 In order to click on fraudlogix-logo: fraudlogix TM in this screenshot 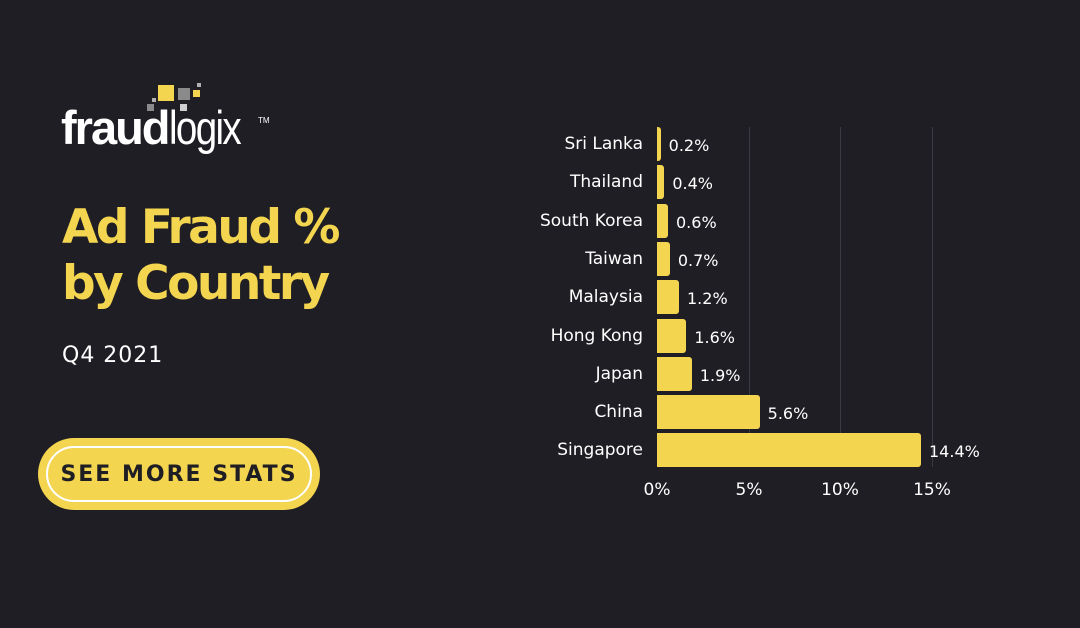, I will do `click(170, 120)`.